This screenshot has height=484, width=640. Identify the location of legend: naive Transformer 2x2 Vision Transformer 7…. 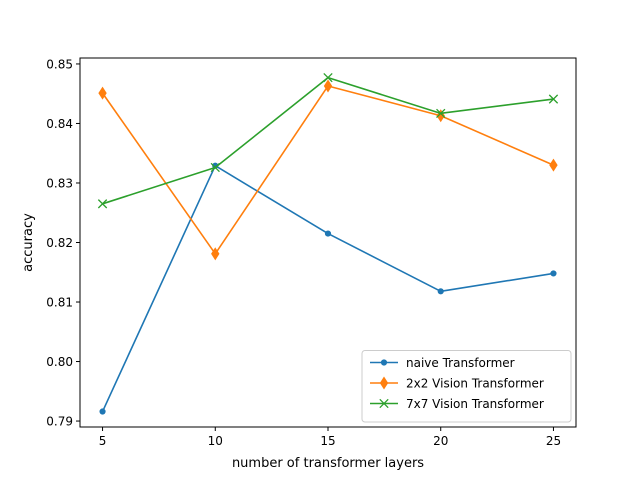
(466, 386).